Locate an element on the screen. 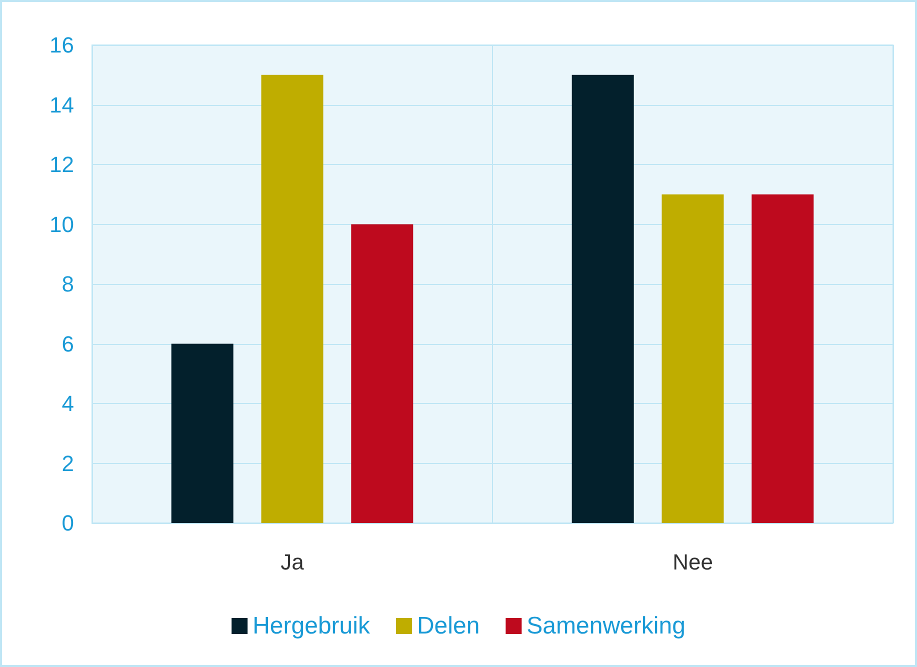 This screenshot has width=917, height=667. y-tick-label: 14 is located at coordinates (62, 105).